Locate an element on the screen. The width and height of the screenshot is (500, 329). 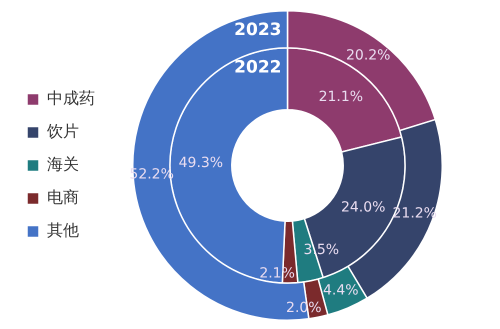
legend-label: 其他 is located at coordinates (63, 230).